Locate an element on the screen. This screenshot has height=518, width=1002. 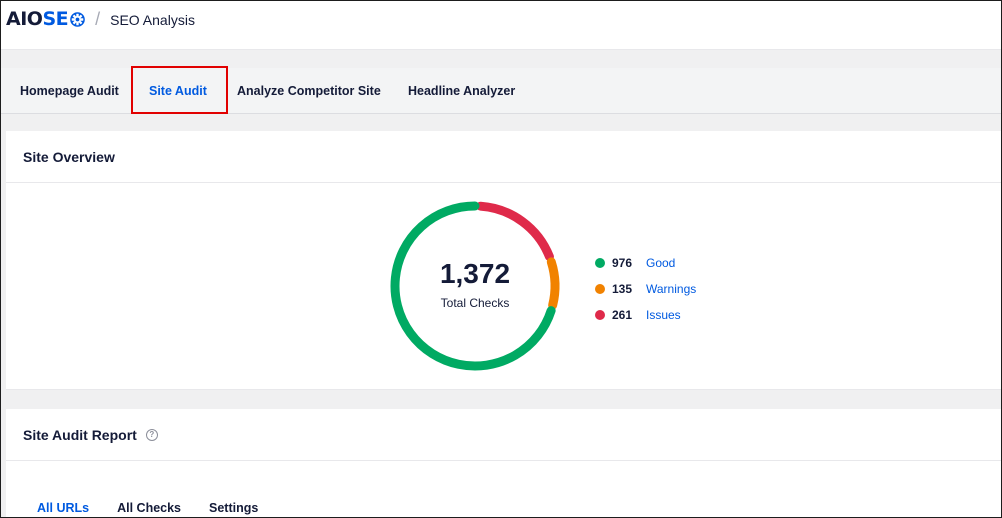
report-title: Site Audit Report is located at coordinates (80, 434).